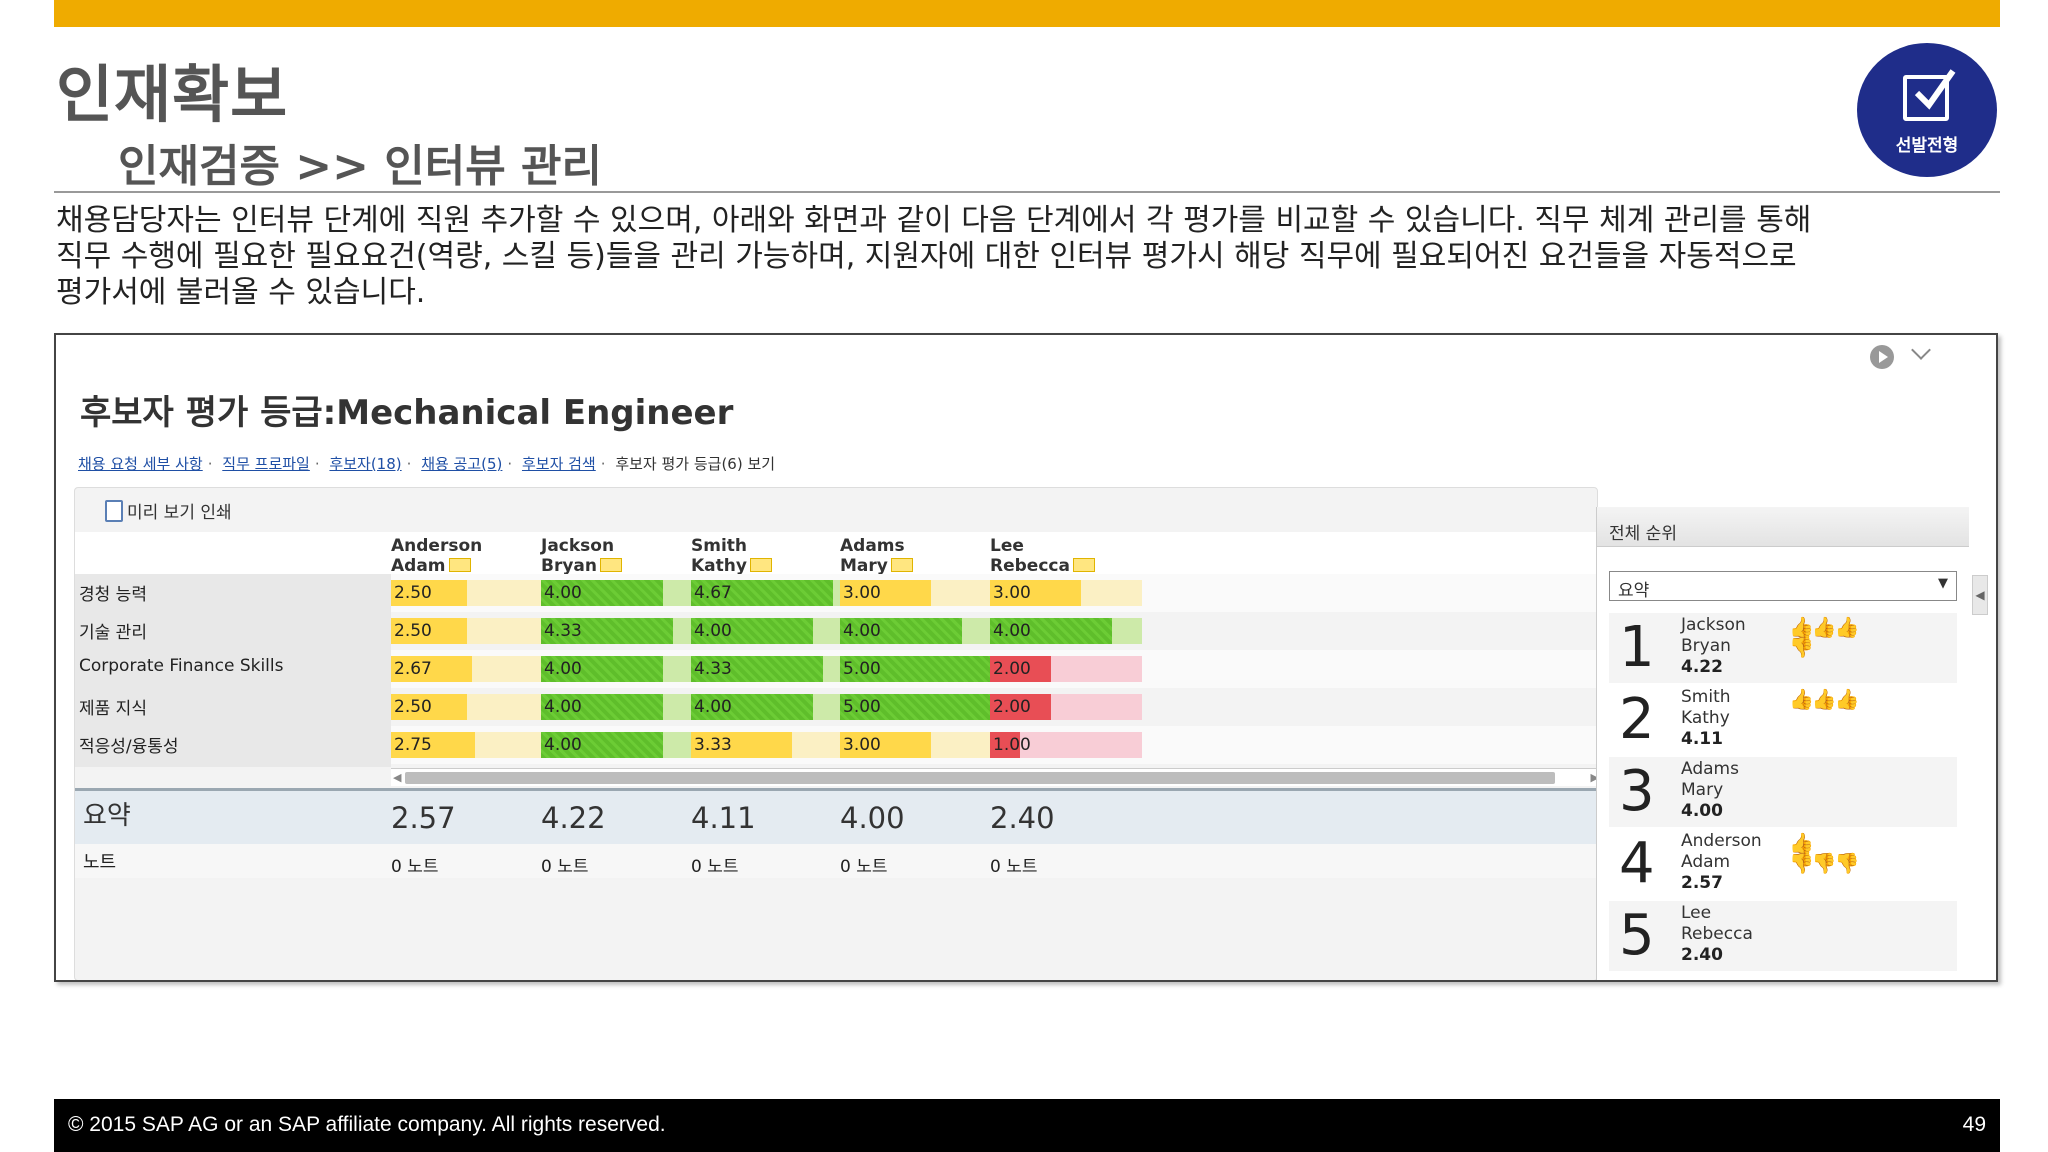 The image size is (2048, 1152). I want to click on ranking-item: 5 Lee Rebecca 2.40, so click(1783, 936).